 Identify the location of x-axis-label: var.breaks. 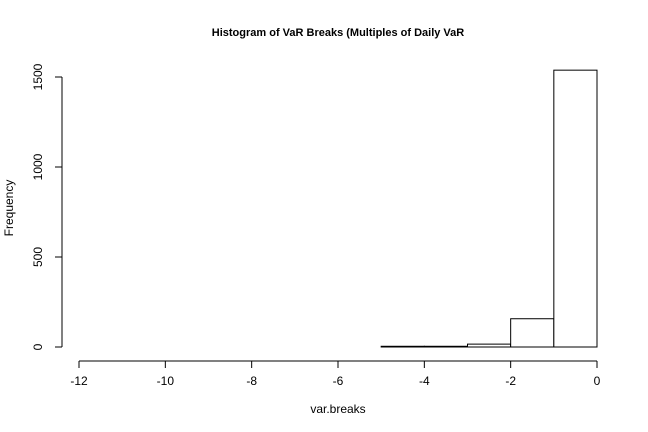
(337, 409).